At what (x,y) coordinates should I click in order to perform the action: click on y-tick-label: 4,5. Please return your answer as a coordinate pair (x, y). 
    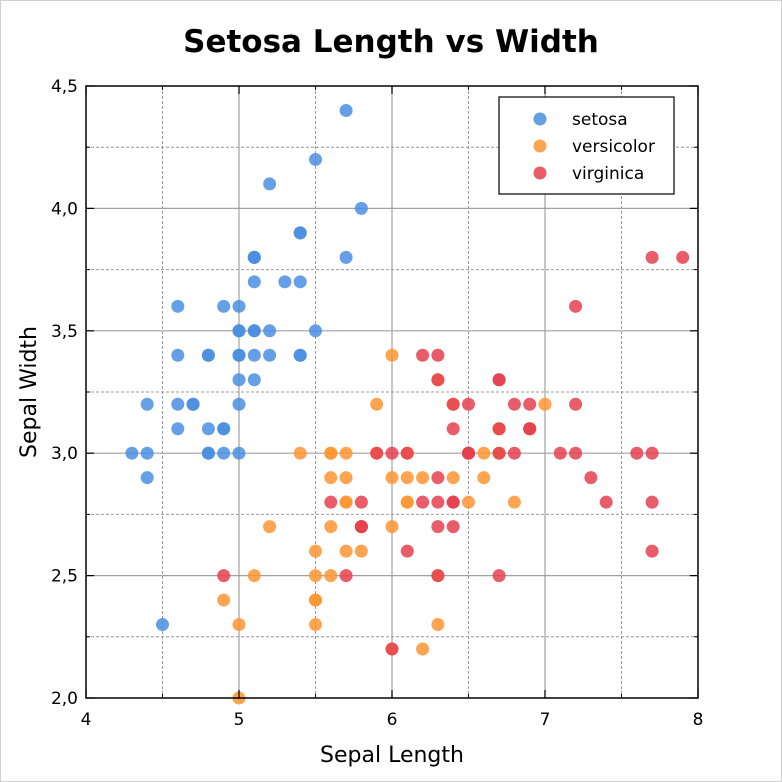
    Looking at the image, I should click on (64, 87).